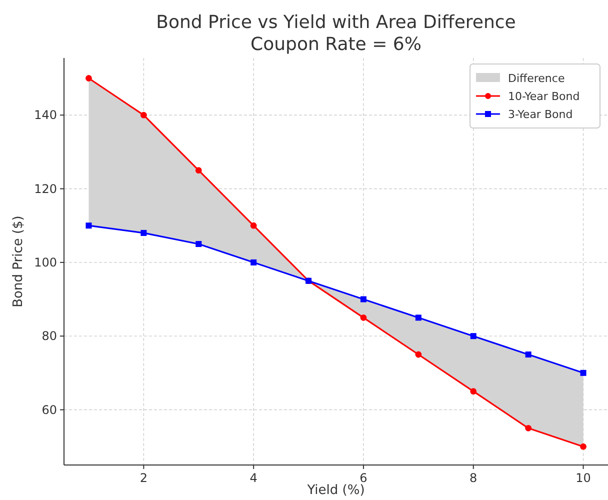  I want to click on legend-label: 10-Year Bond, so click(544, 96).